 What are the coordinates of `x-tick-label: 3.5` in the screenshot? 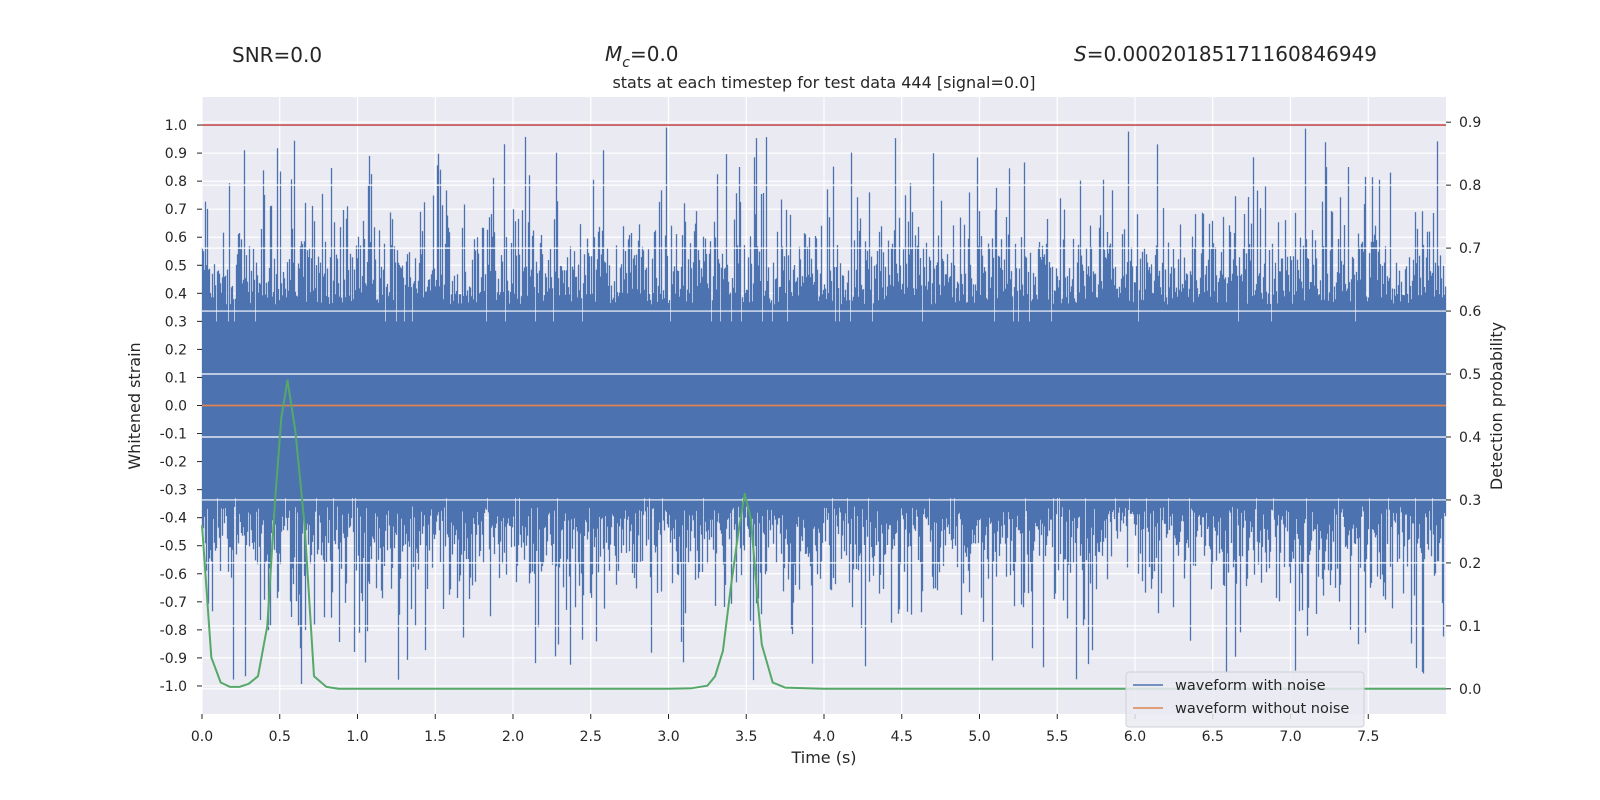 It's located at (746, 737).